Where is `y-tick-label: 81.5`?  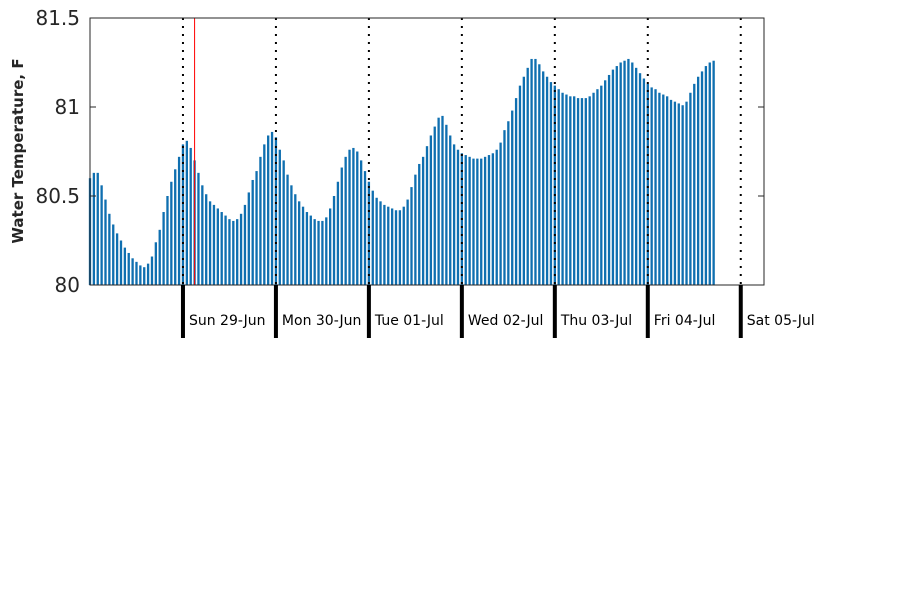 y-tick-label: 81.5 is located at coordinates (57, 18).